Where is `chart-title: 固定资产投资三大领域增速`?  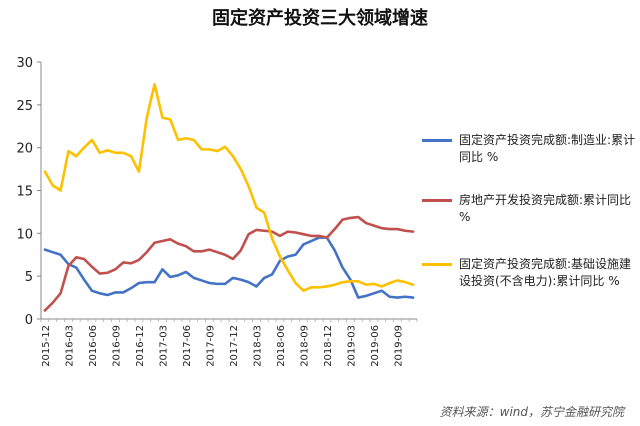 chart-title: 固定资产投资三大领域增速 is located at coordinates (320, 18).